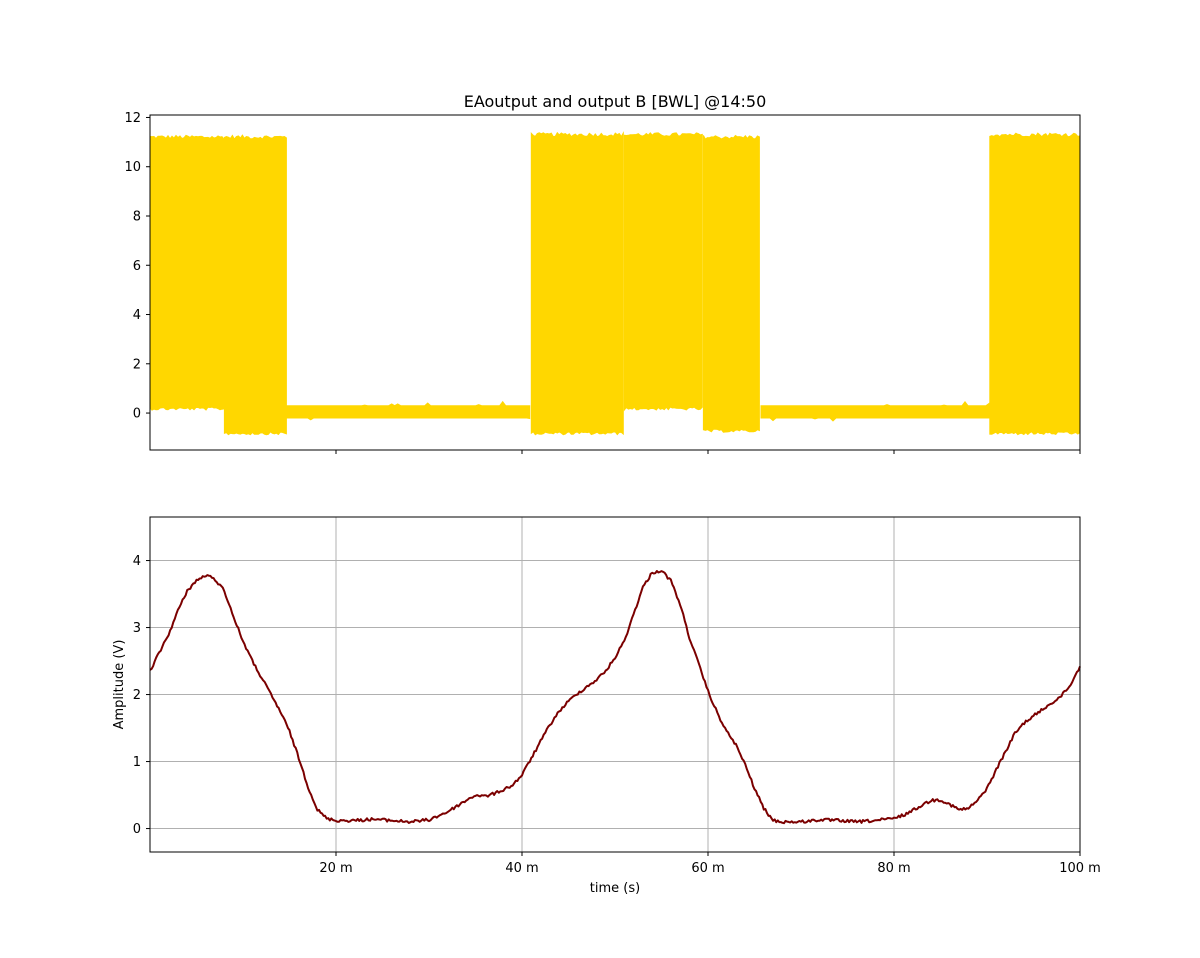  Describe the element at coordinates (137, 216) in the screenshot. I see `top-y-tick-label: 8` at that location.